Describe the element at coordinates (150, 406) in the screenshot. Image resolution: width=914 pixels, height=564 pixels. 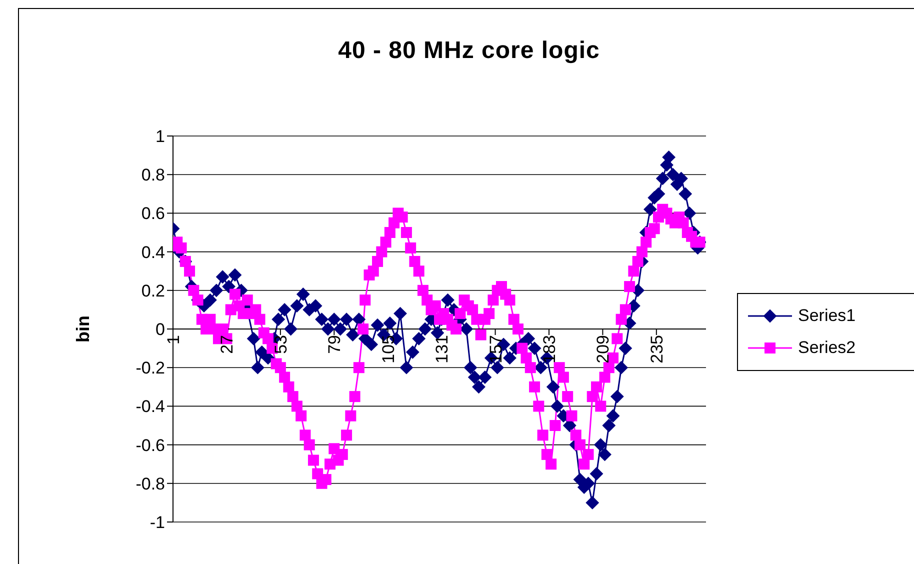
I see `y-tick-label: -0.4` at that location.